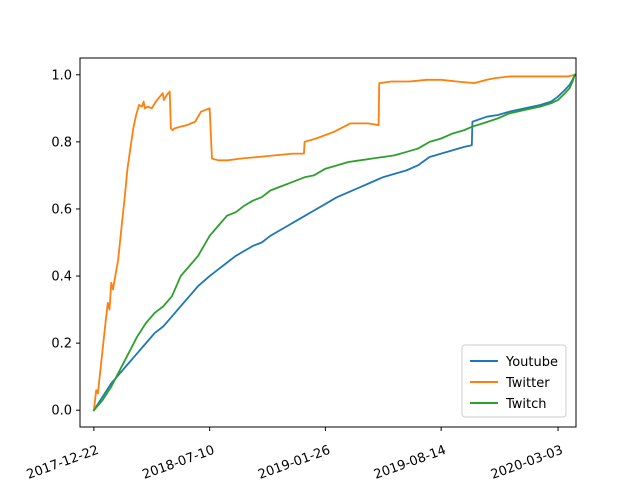 This screenshot has width=640, height=480. Describe the element at coordinates (527, 383) in the screenshot. I see `legend-label-twitter: Twitter` at that location.